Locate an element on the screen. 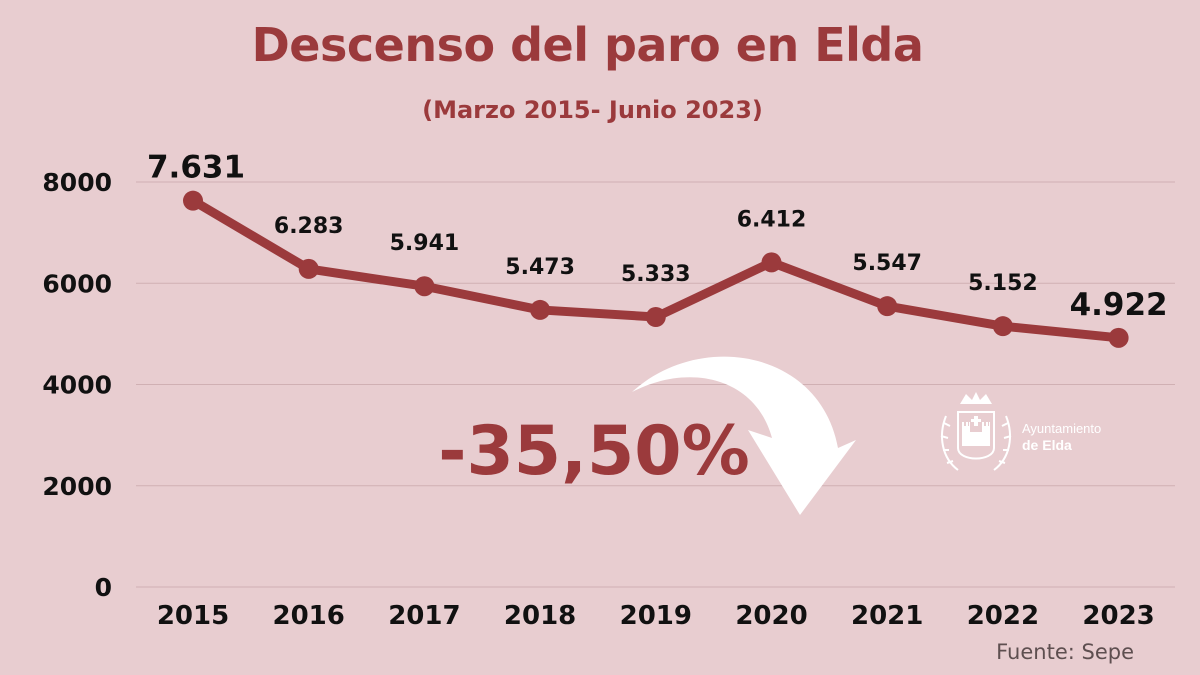 This screenshot has width=1200, height=675. logo-line-2: de Elda is located at coordinates (1047, 444).